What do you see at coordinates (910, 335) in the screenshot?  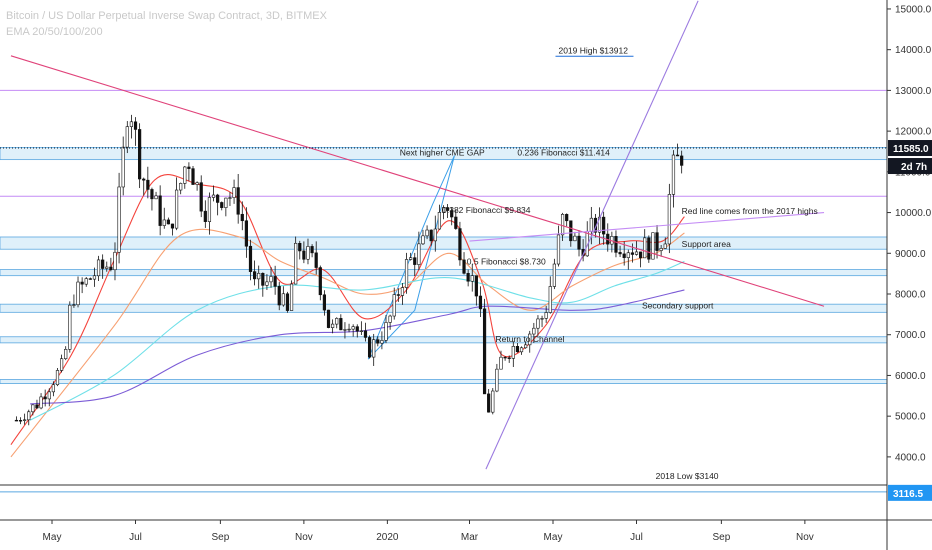 I see `y-axis-tick-label: 7000.0` at bounding box center [910, 335].